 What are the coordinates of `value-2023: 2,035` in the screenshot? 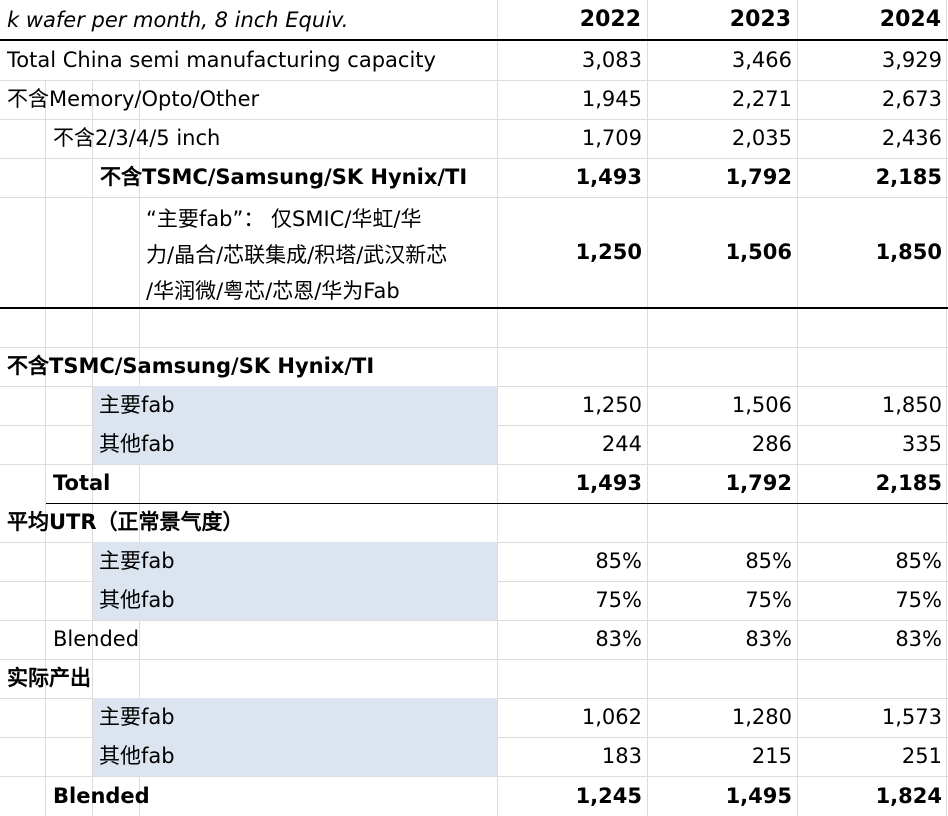 It's located at (761, 138).